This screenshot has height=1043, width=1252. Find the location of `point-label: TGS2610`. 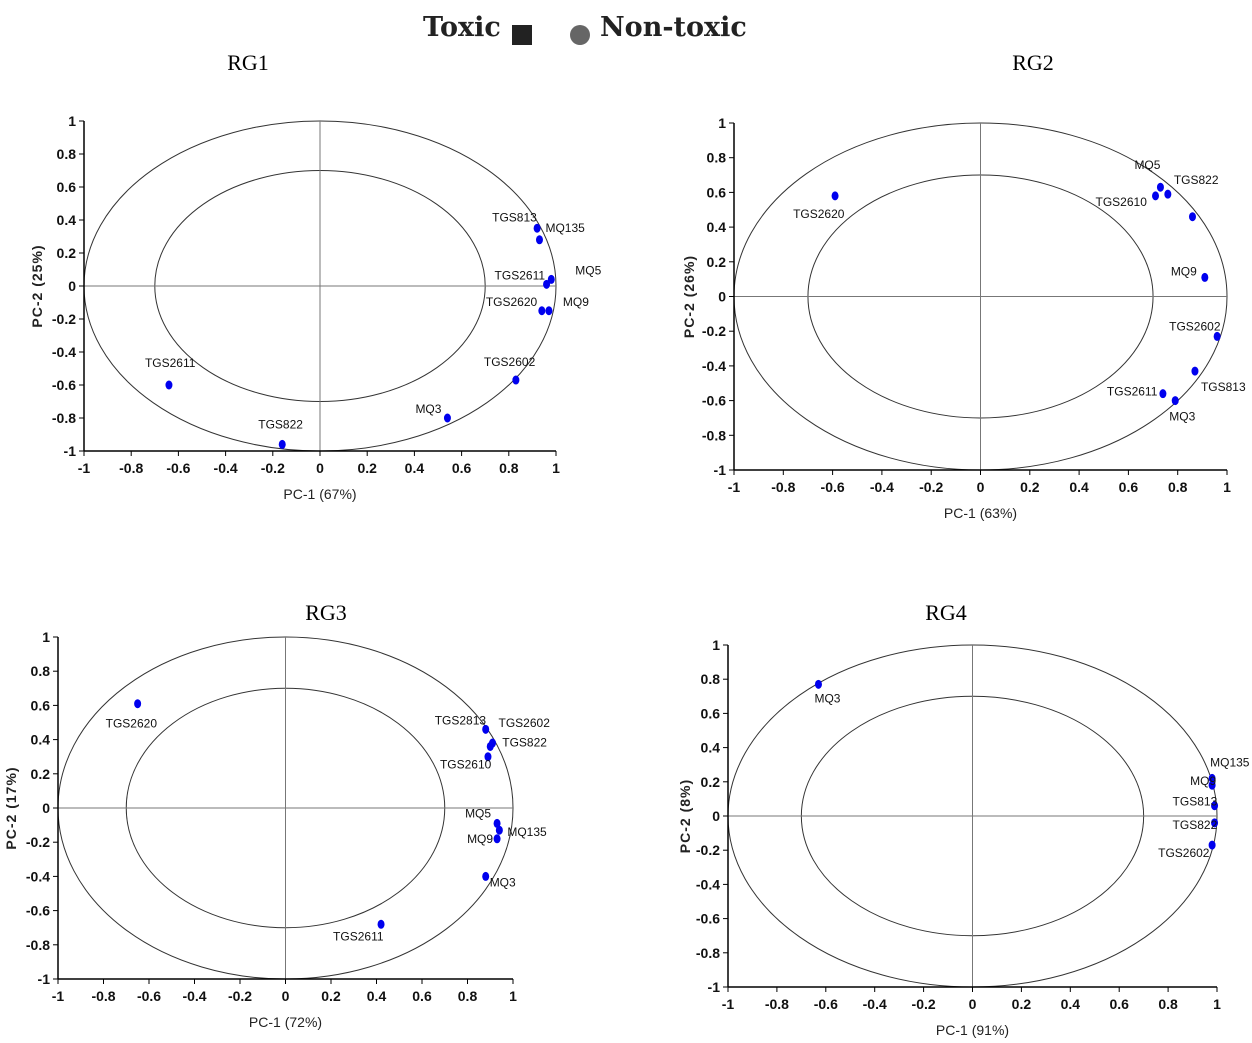

point-label: TGS2610 is located at coordinates (466, 765).